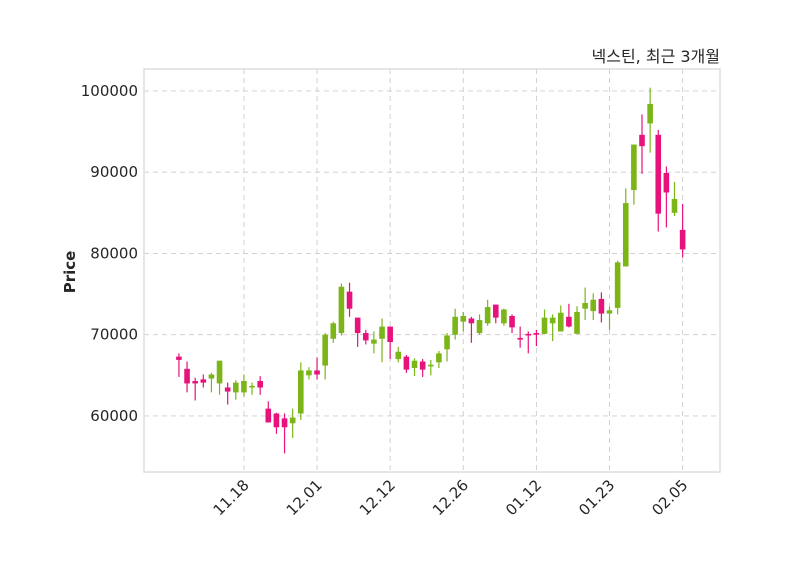 This screenshot has width=800, height=579. I want to click on x-tick-label: 12.12, so click(377, 497).